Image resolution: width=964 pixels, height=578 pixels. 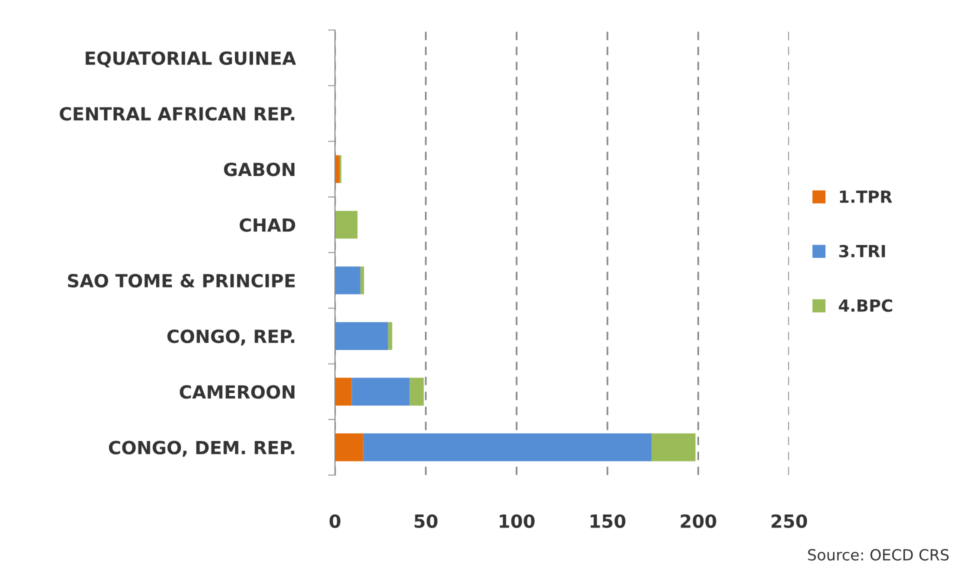 I want to click on y-tick-label: CONGO, REP., so click(x=230, y=337).